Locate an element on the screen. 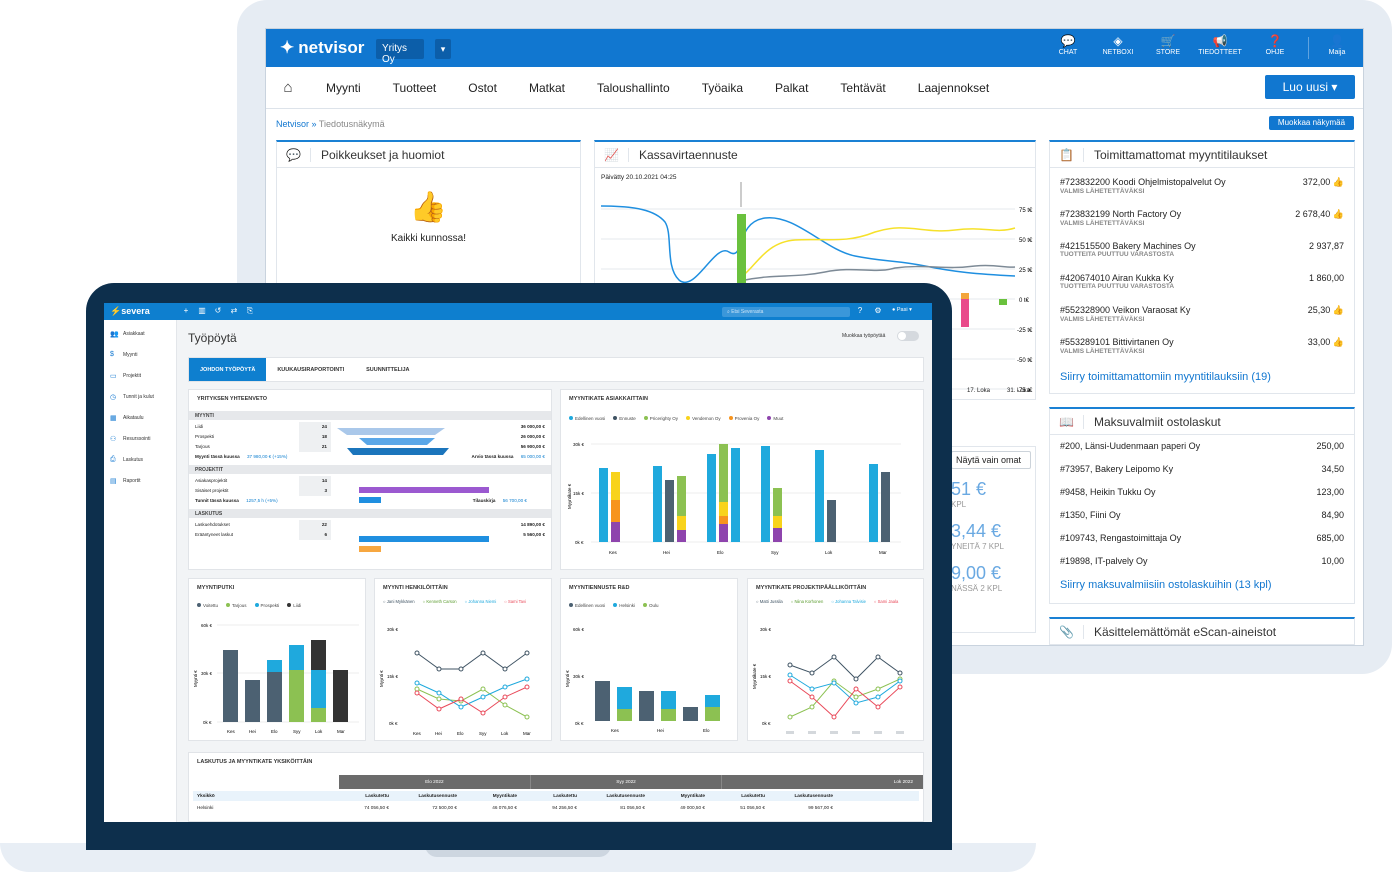 This screenshot has width=1392, height=872. tab-suunnittelija: SUUNNITTELIJA is located at coordinates (388, 370).